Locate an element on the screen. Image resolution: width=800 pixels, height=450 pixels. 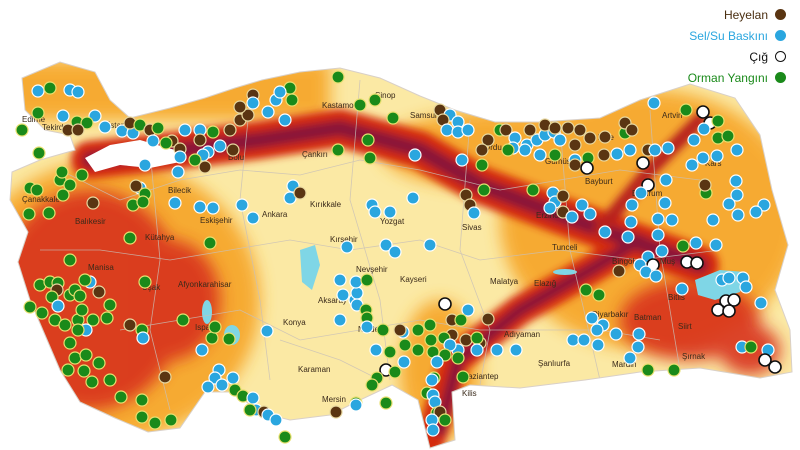
city-label: Bayburt is located at coordinates (599, 181).